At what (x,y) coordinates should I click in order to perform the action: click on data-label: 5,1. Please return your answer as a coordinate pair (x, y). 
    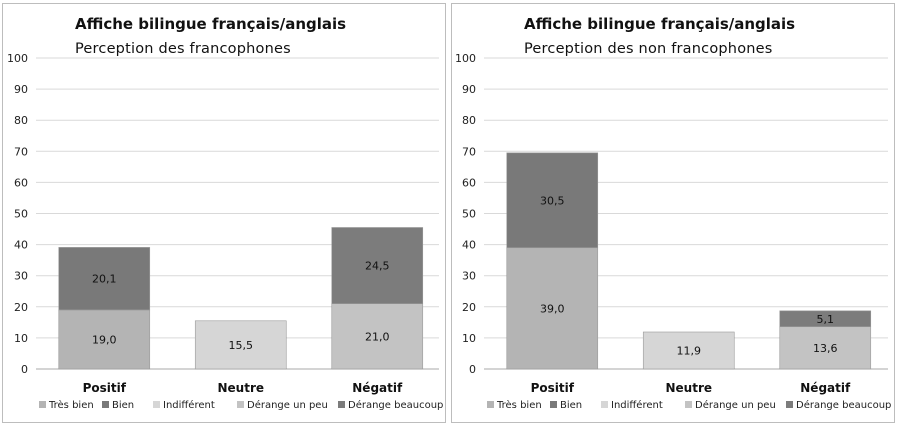
    Looking at the image, I should click on (826, 319).